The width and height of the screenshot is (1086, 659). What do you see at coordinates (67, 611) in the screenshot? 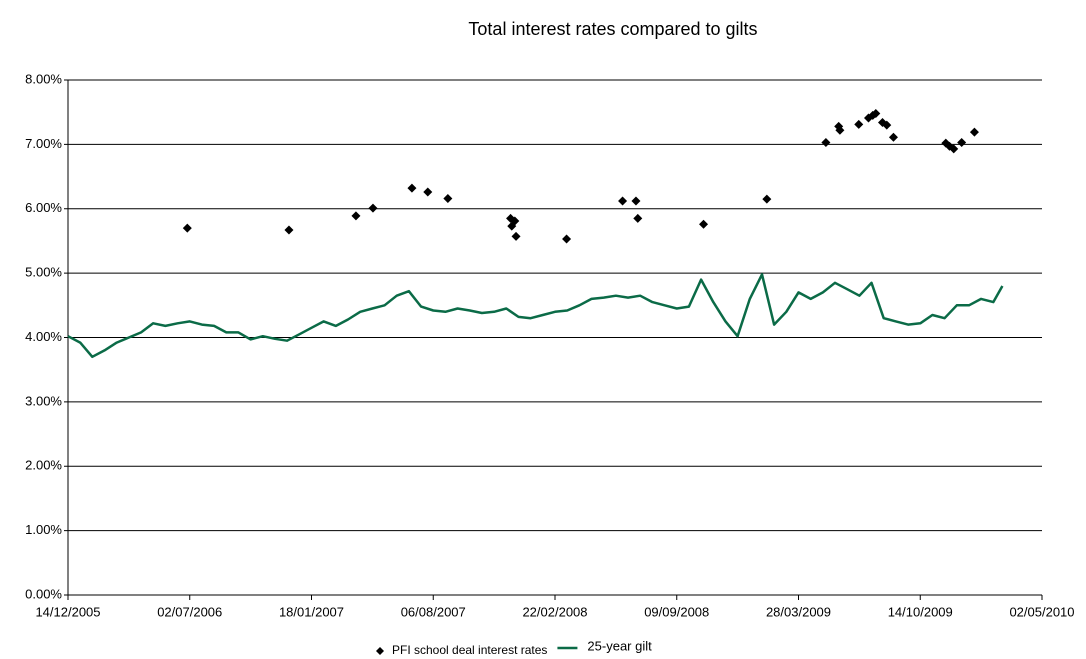
I see `x-tick-label: 14/12/2005` at bounding box center [67, 611].